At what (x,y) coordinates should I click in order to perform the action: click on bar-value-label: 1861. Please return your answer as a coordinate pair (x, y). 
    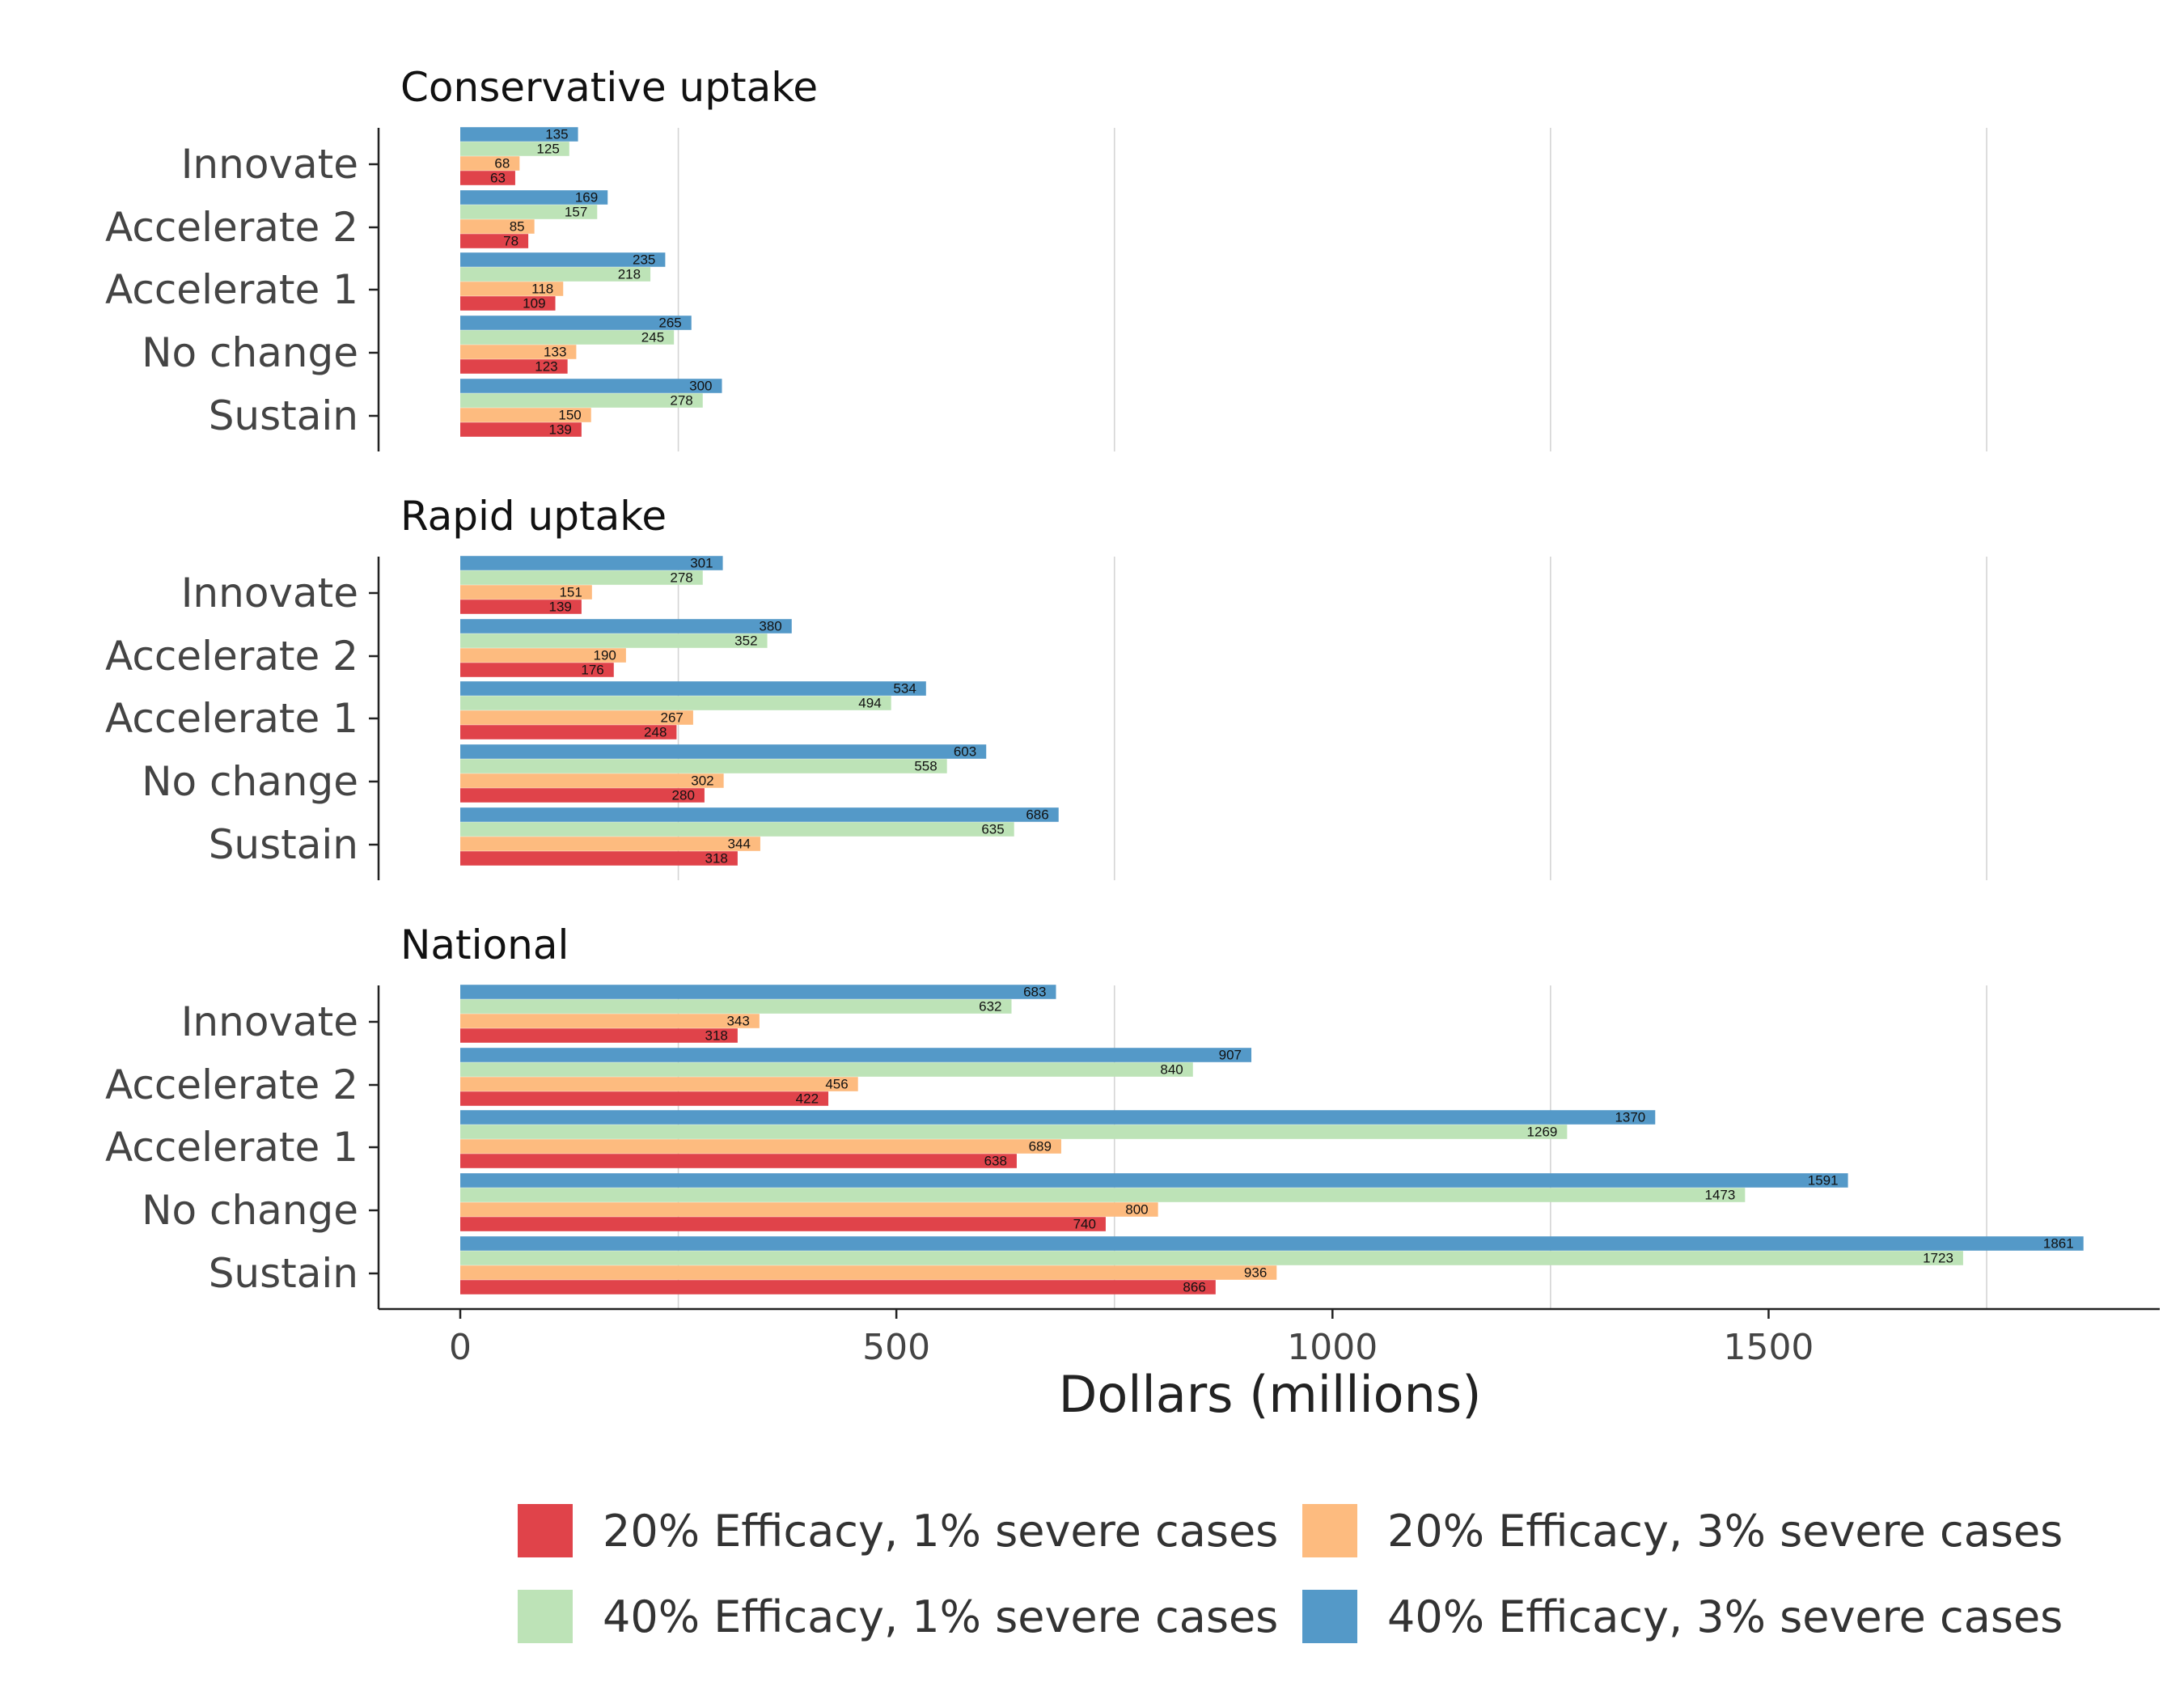
    Looking at the image, I should click on (2058, 1243).